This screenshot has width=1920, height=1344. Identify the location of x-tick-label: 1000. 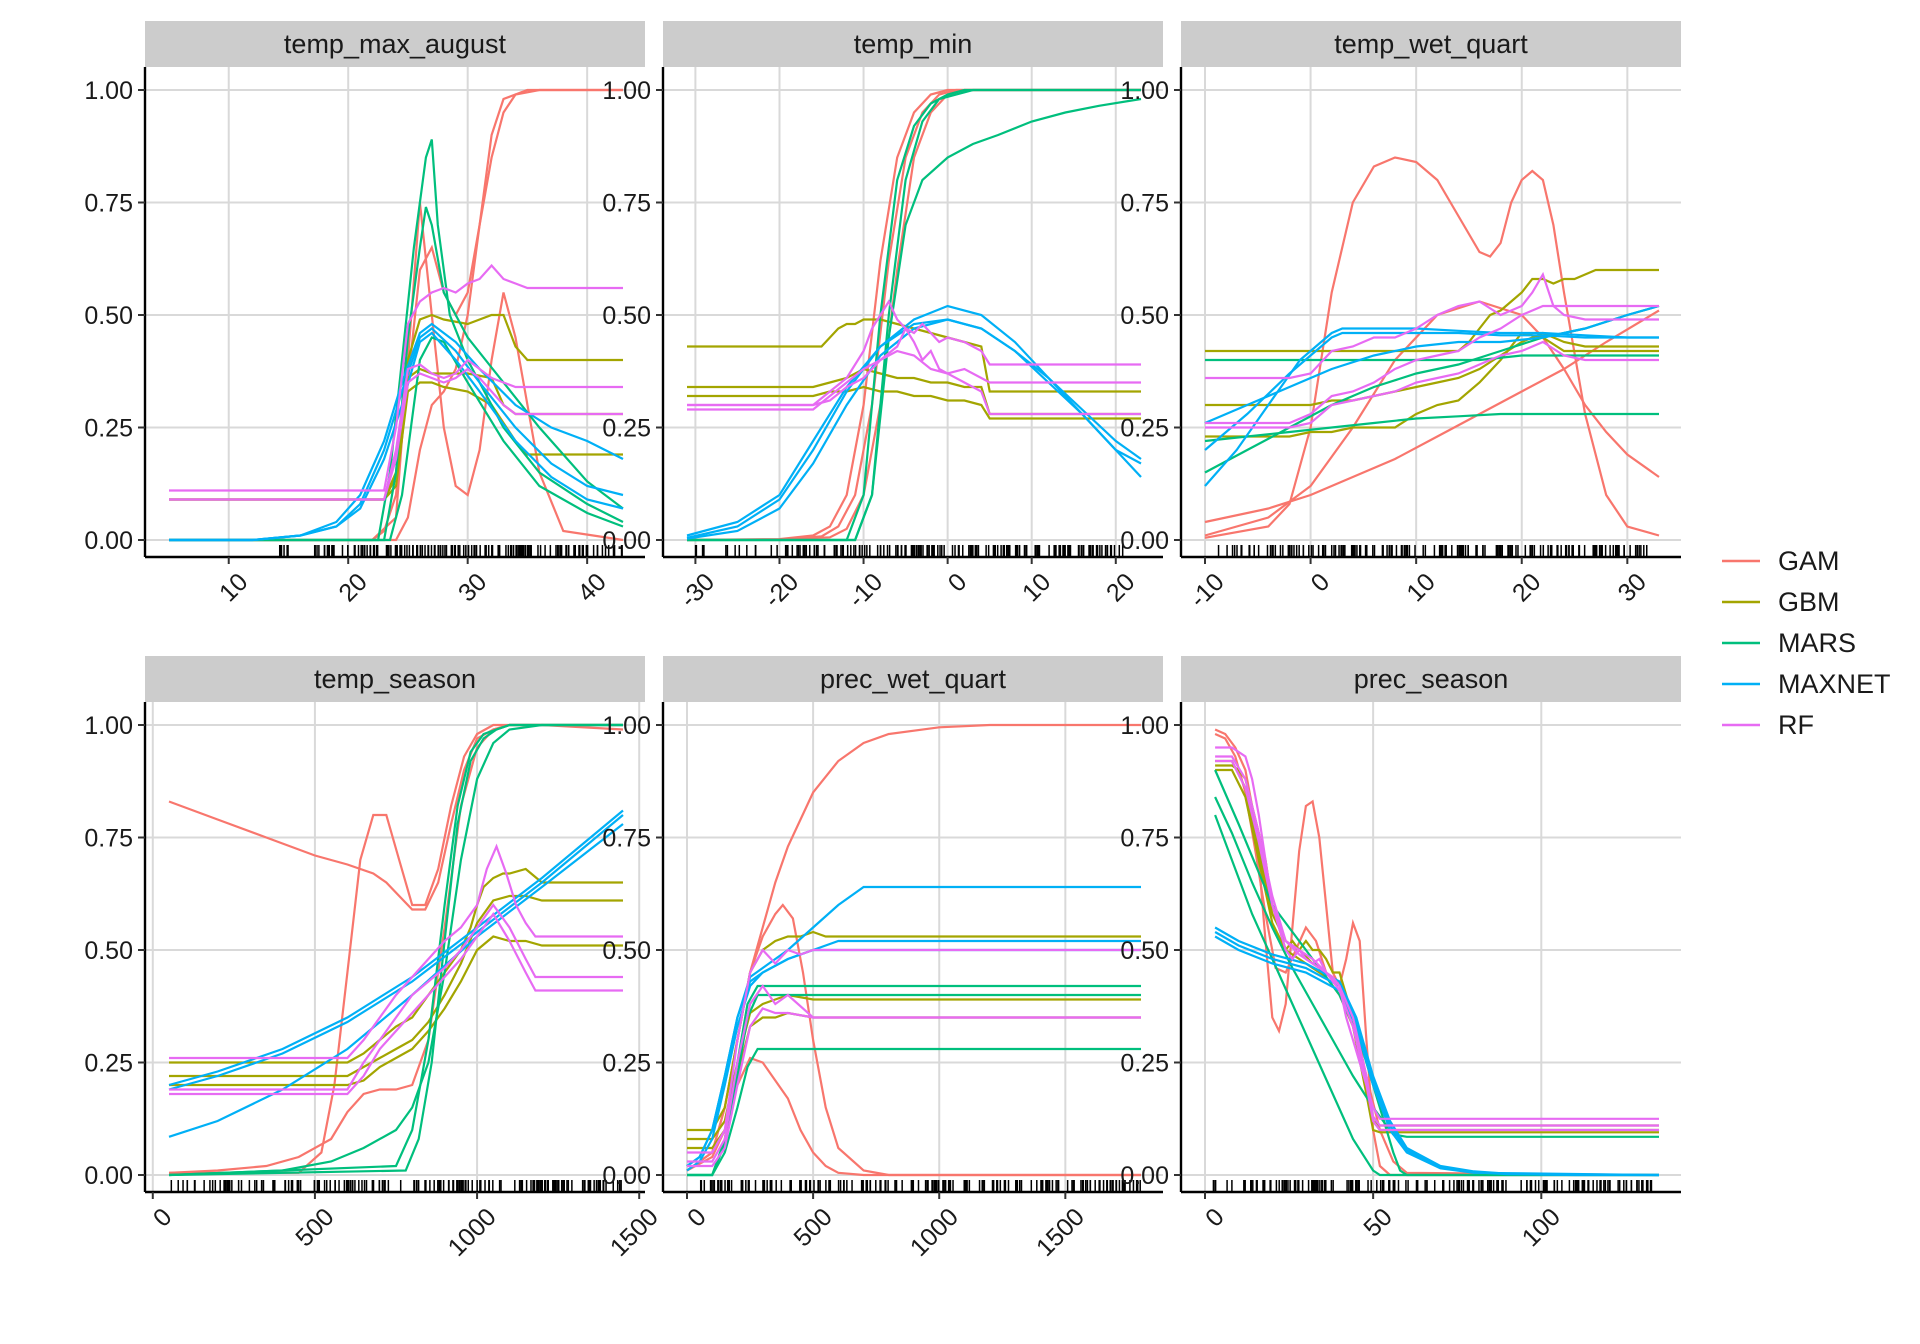
(934, 1232).